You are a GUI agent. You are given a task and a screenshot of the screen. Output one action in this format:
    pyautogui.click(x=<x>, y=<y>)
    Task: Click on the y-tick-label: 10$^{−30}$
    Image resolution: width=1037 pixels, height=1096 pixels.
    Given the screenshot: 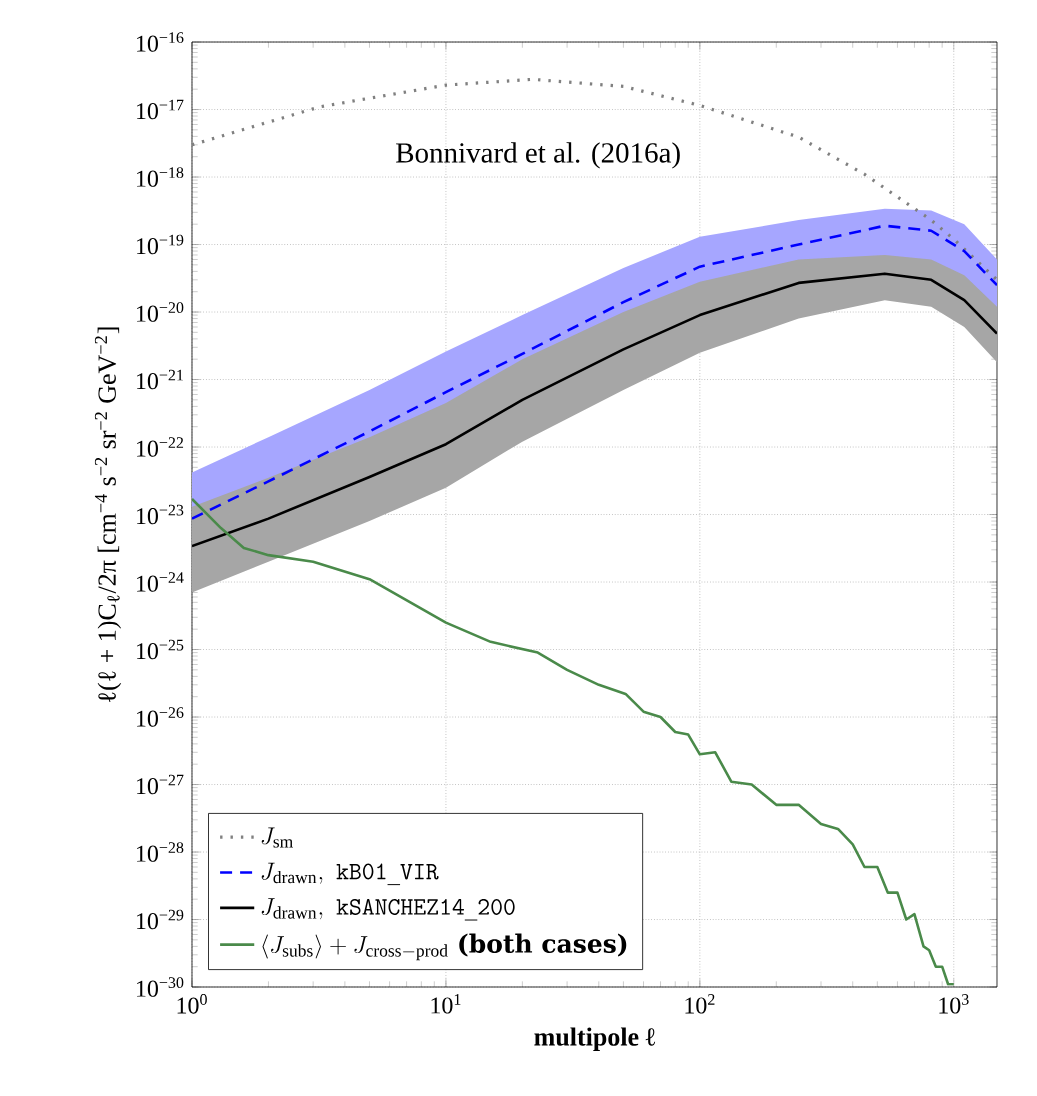 What is the action you would take?
    pyautogui.click(x=160, y=987)
    